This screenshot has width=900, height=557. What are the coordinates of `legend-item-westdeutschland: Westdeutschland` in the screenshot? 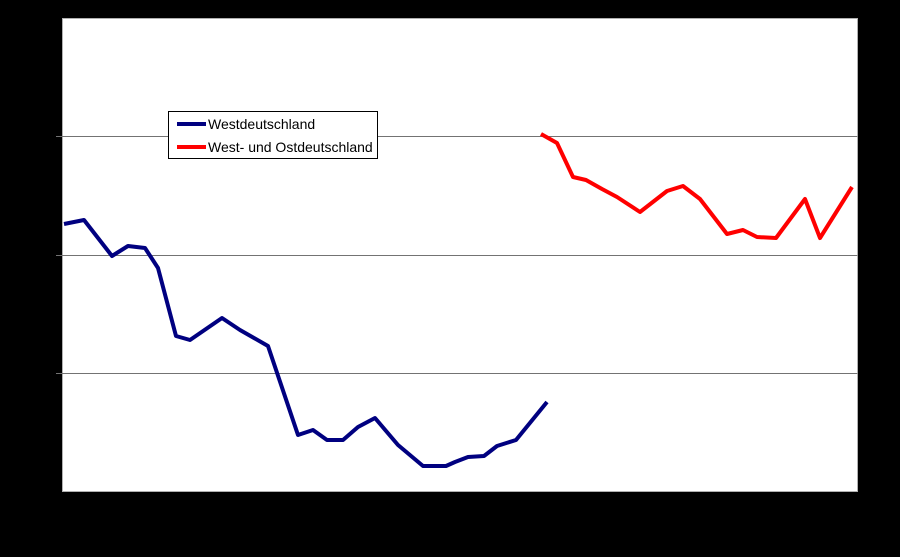 It's located at (273, 123).